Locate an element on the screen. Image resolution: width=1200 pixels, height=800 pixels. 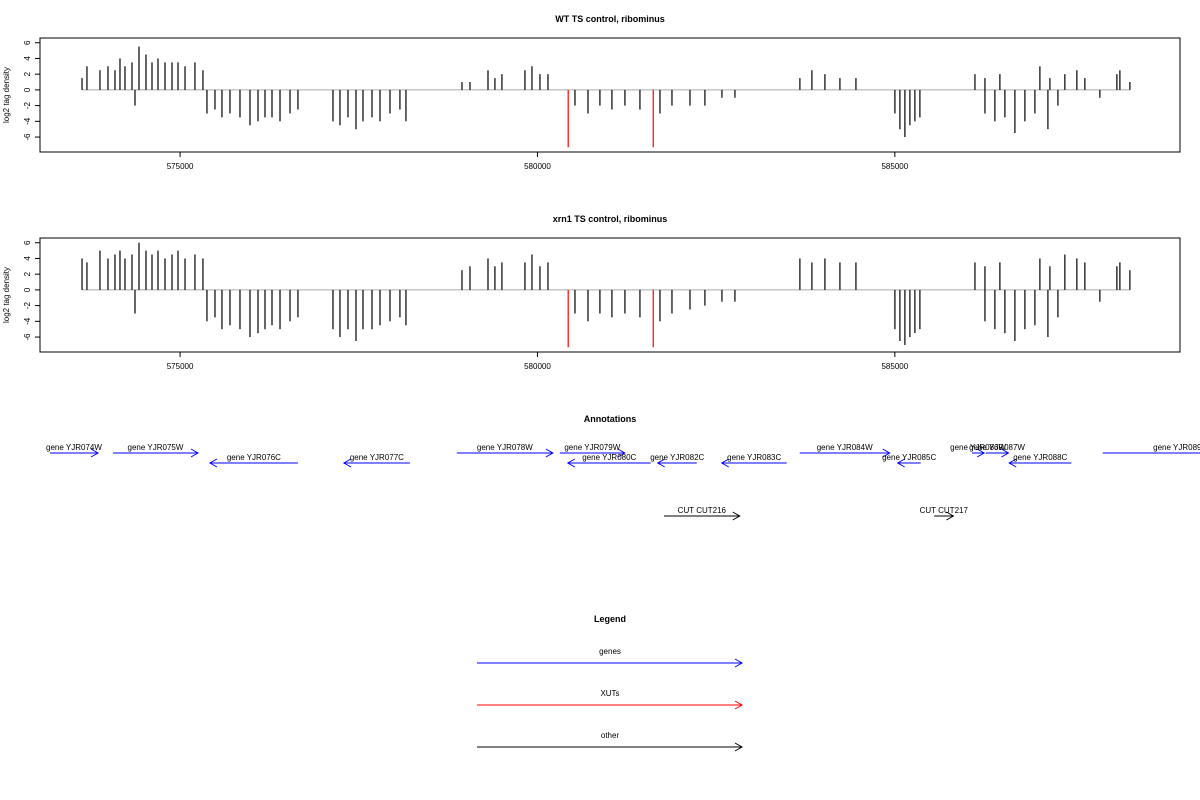
gene-label: gene YJR078W is located at coordinates (505, 447).